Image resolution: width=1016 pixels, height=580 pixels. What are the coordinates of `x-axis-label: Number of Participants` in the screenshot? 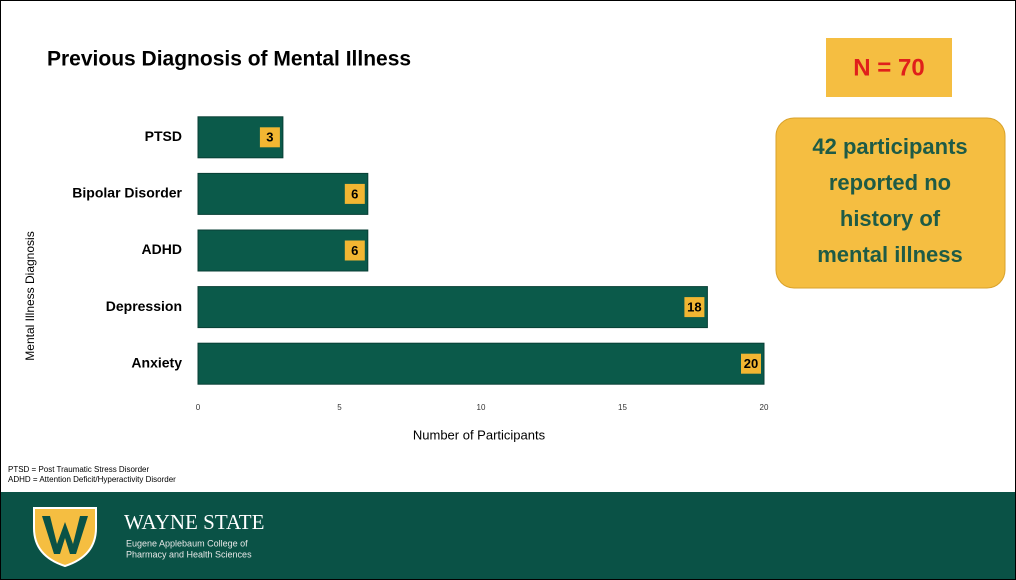 It's located at (479, 434).